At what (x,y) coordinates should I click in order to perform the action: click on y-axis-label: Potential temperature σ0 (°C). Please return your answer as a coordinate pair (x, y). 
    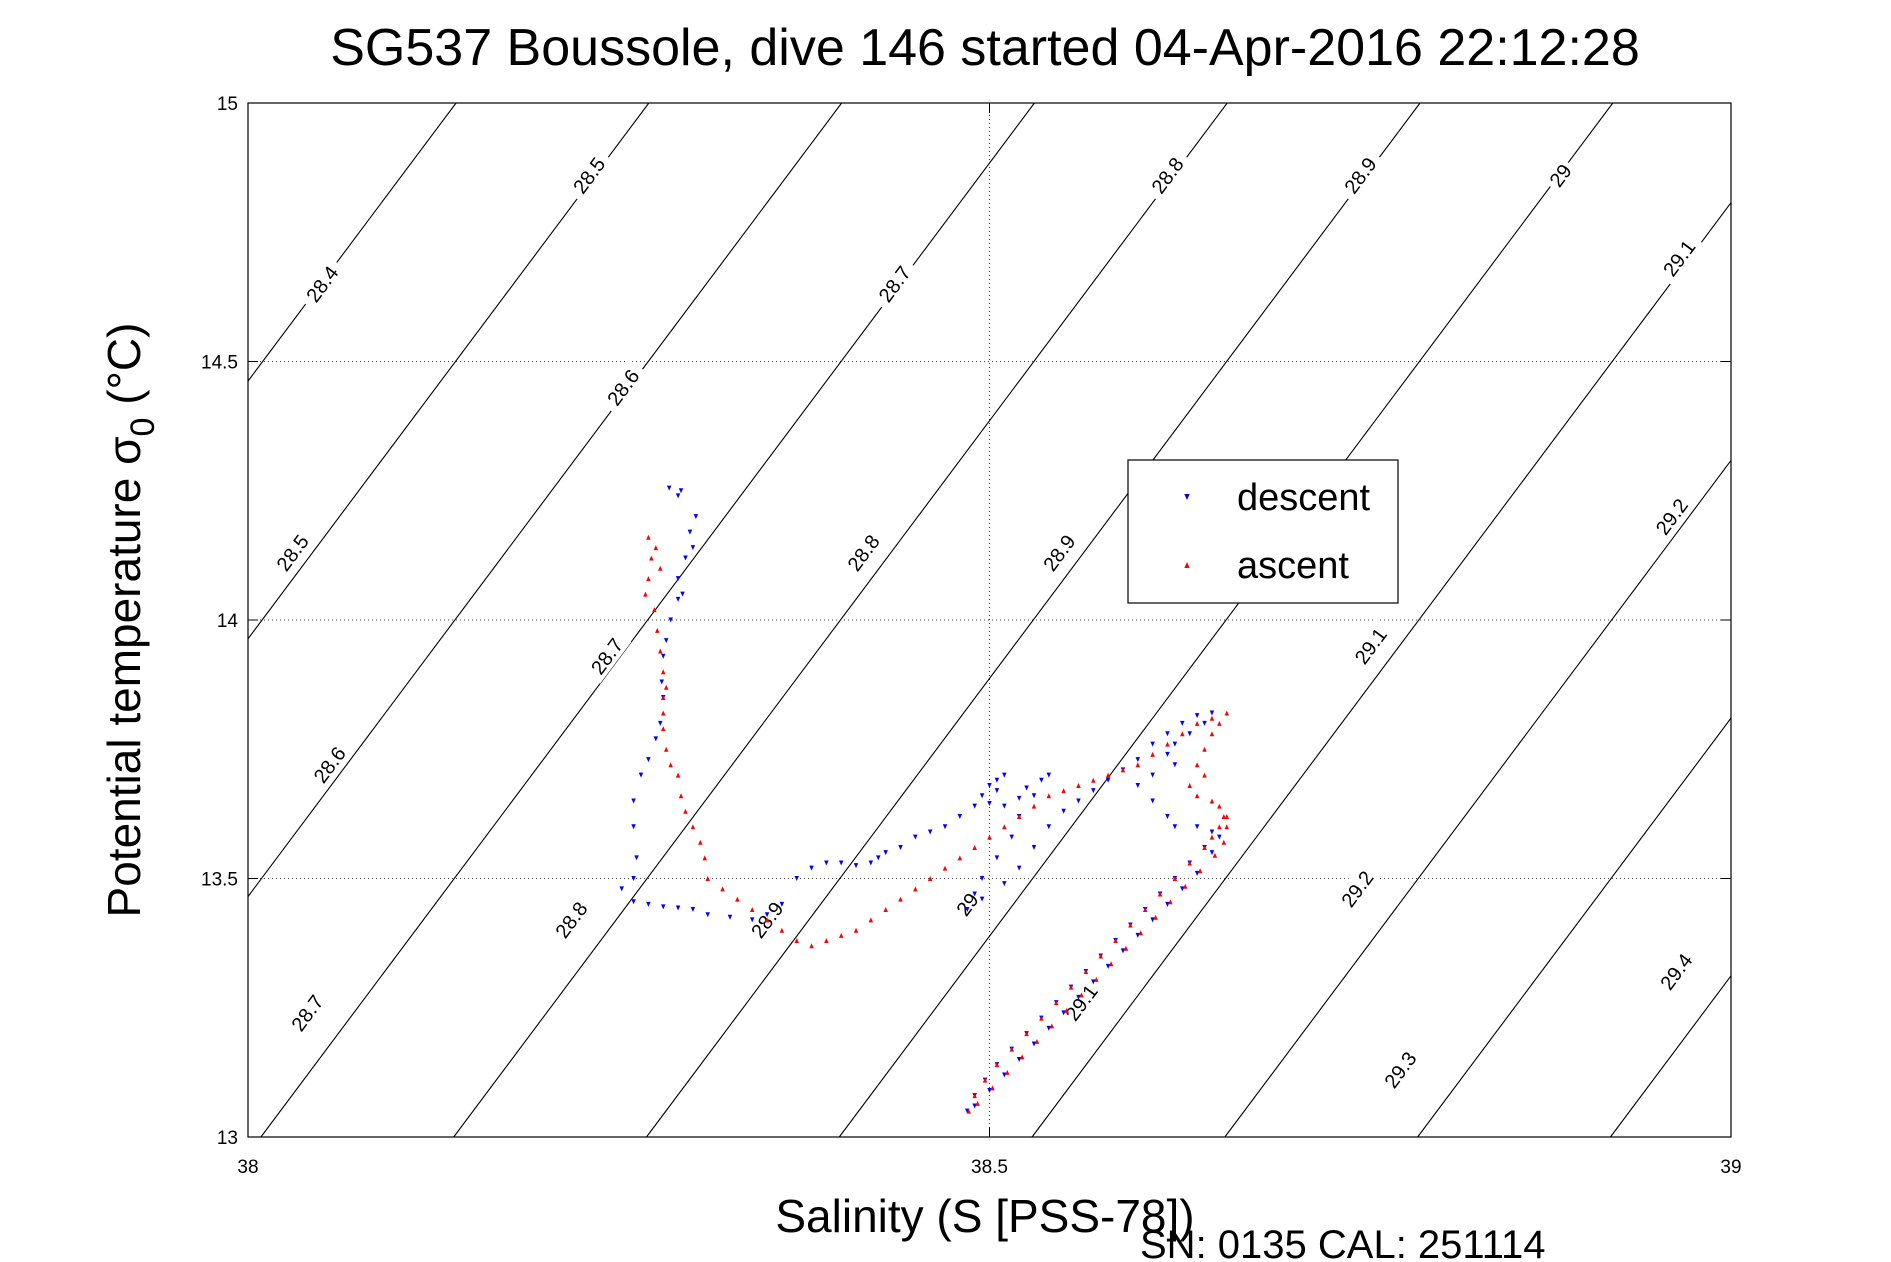
    Looking at the image, I should click on (130, 620).